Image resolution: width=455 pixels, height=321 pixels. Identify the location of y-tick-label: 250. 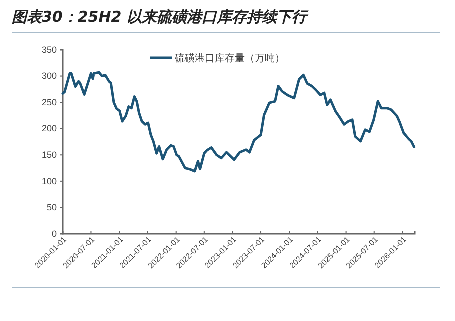
(49, 102).